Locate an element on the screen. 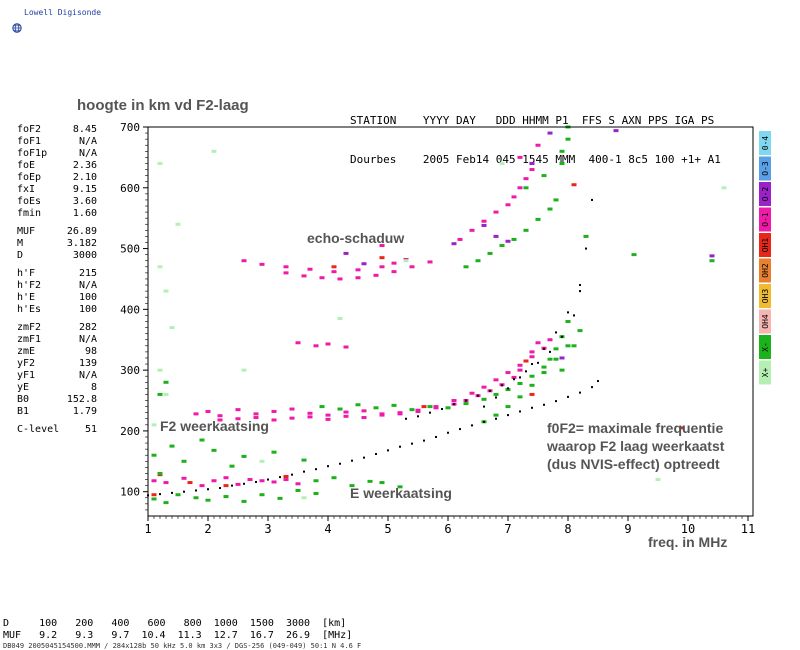 Image resolution: width=800 pixels, height=650 pixels. x-tick-label: 9 is located at coordinates (627, 529).